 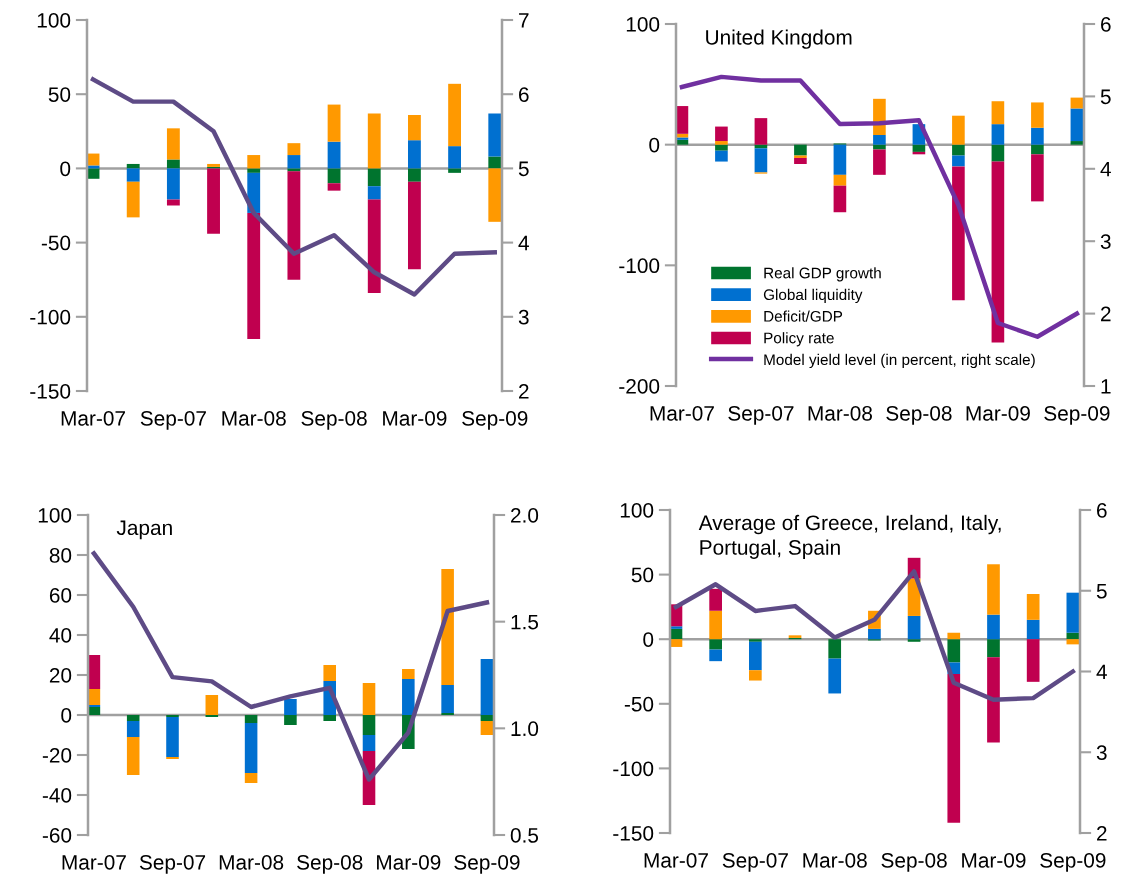 What do you see at coordinates (60, 635) in the screenshot?
I see `y-tick-label: 40` at bounding box center [60, 635].